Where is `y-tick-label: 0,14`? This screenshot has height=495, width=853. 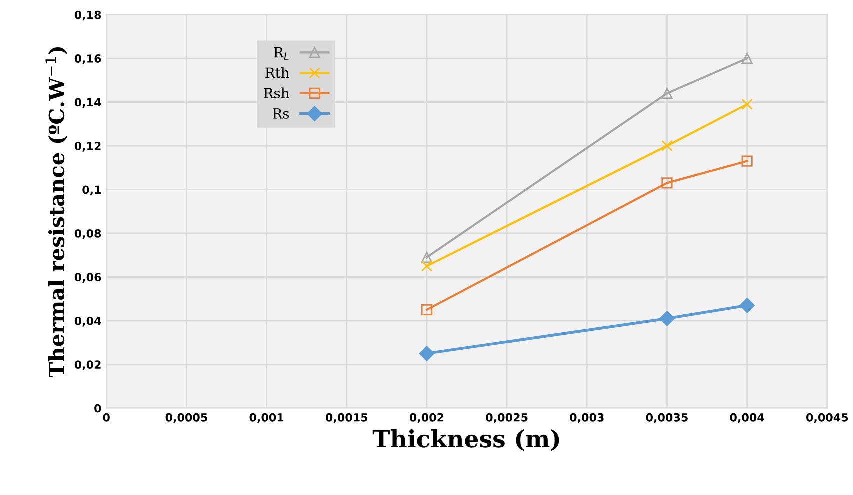 y-tick-label: 0,14 is located at coordinates (88, 103).